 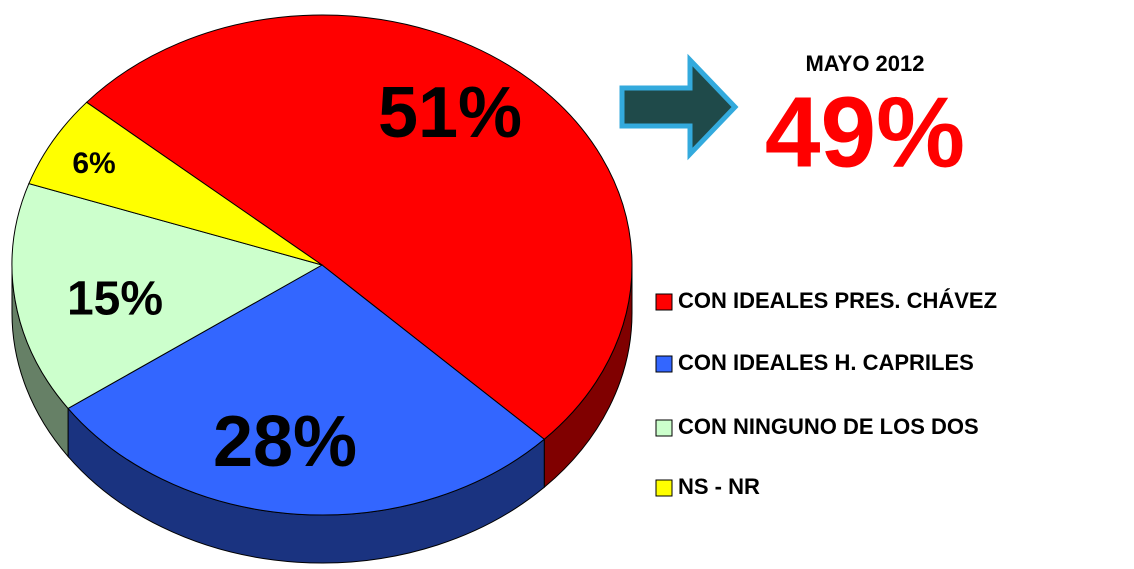 I want to click on legend-label: CON IDEALES H. CAPRILES, so click(x=826, y=362).